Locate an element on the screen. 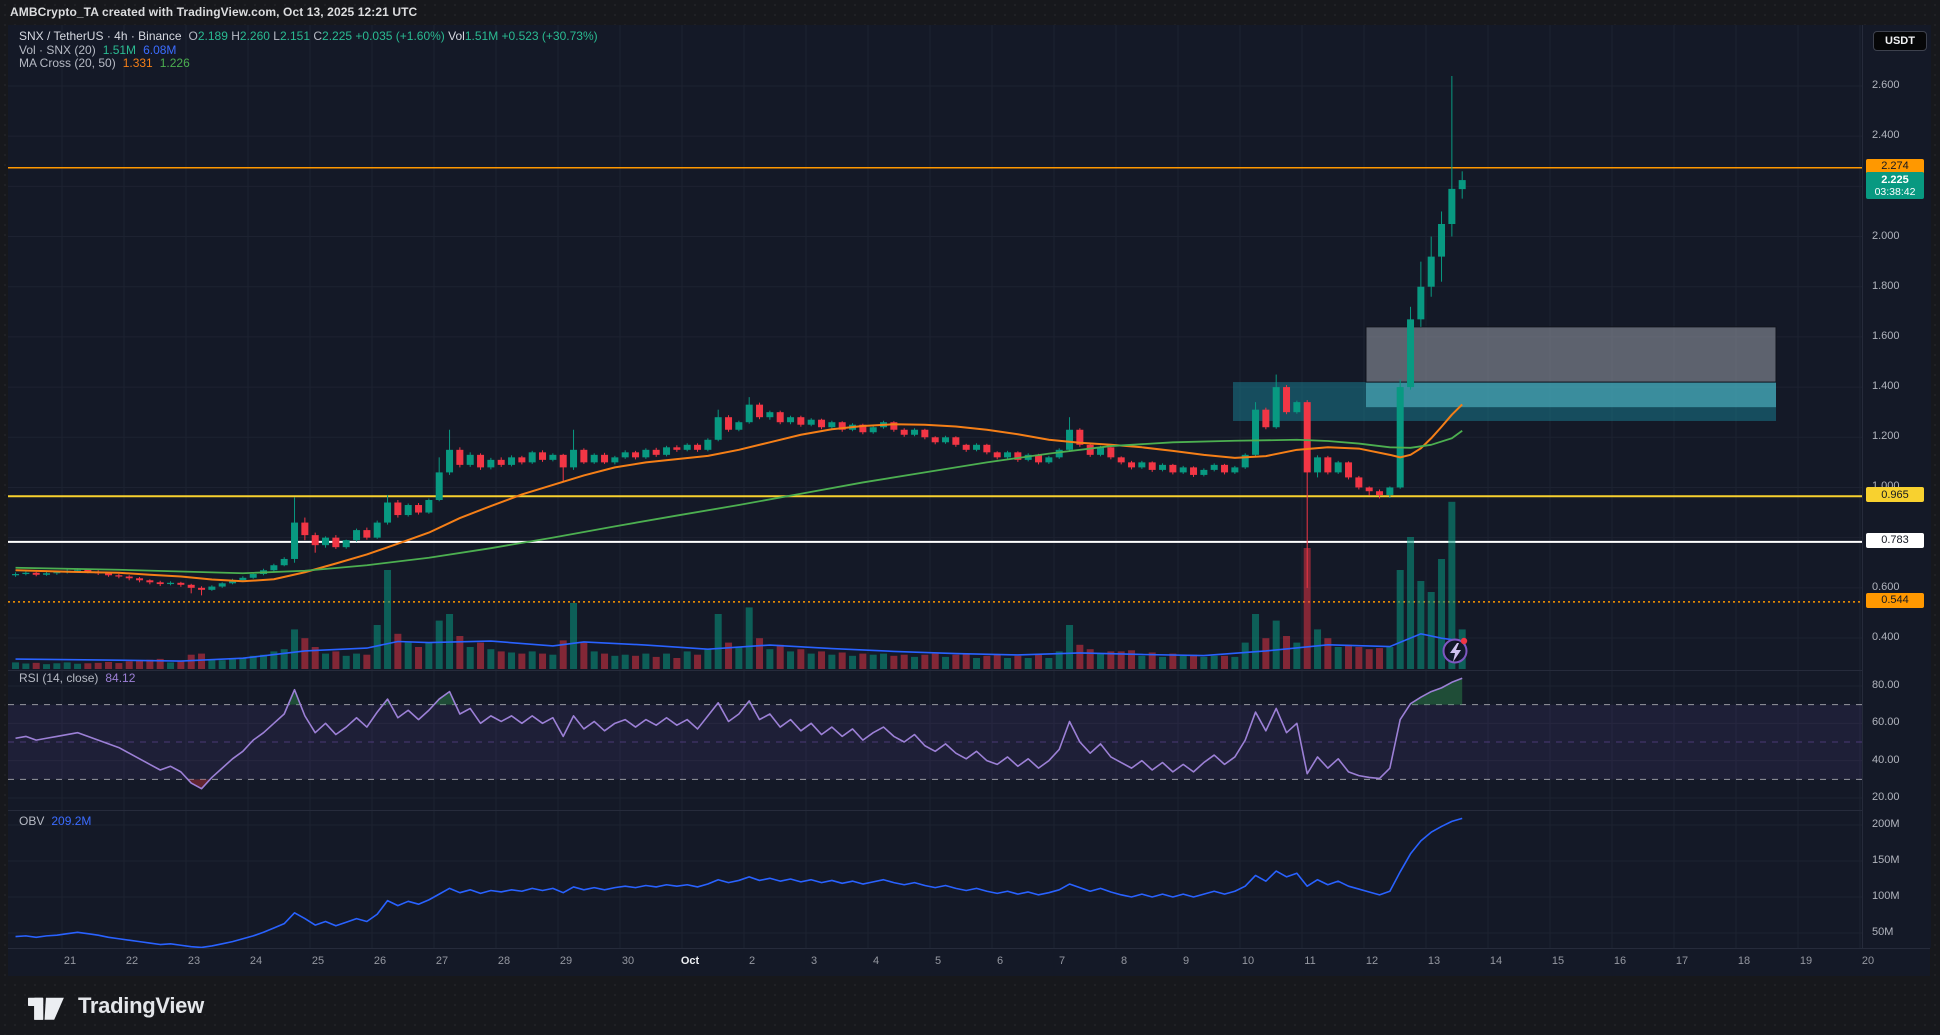  price-badge-0.783: 0.783 is located at coordinates (1895, 540).